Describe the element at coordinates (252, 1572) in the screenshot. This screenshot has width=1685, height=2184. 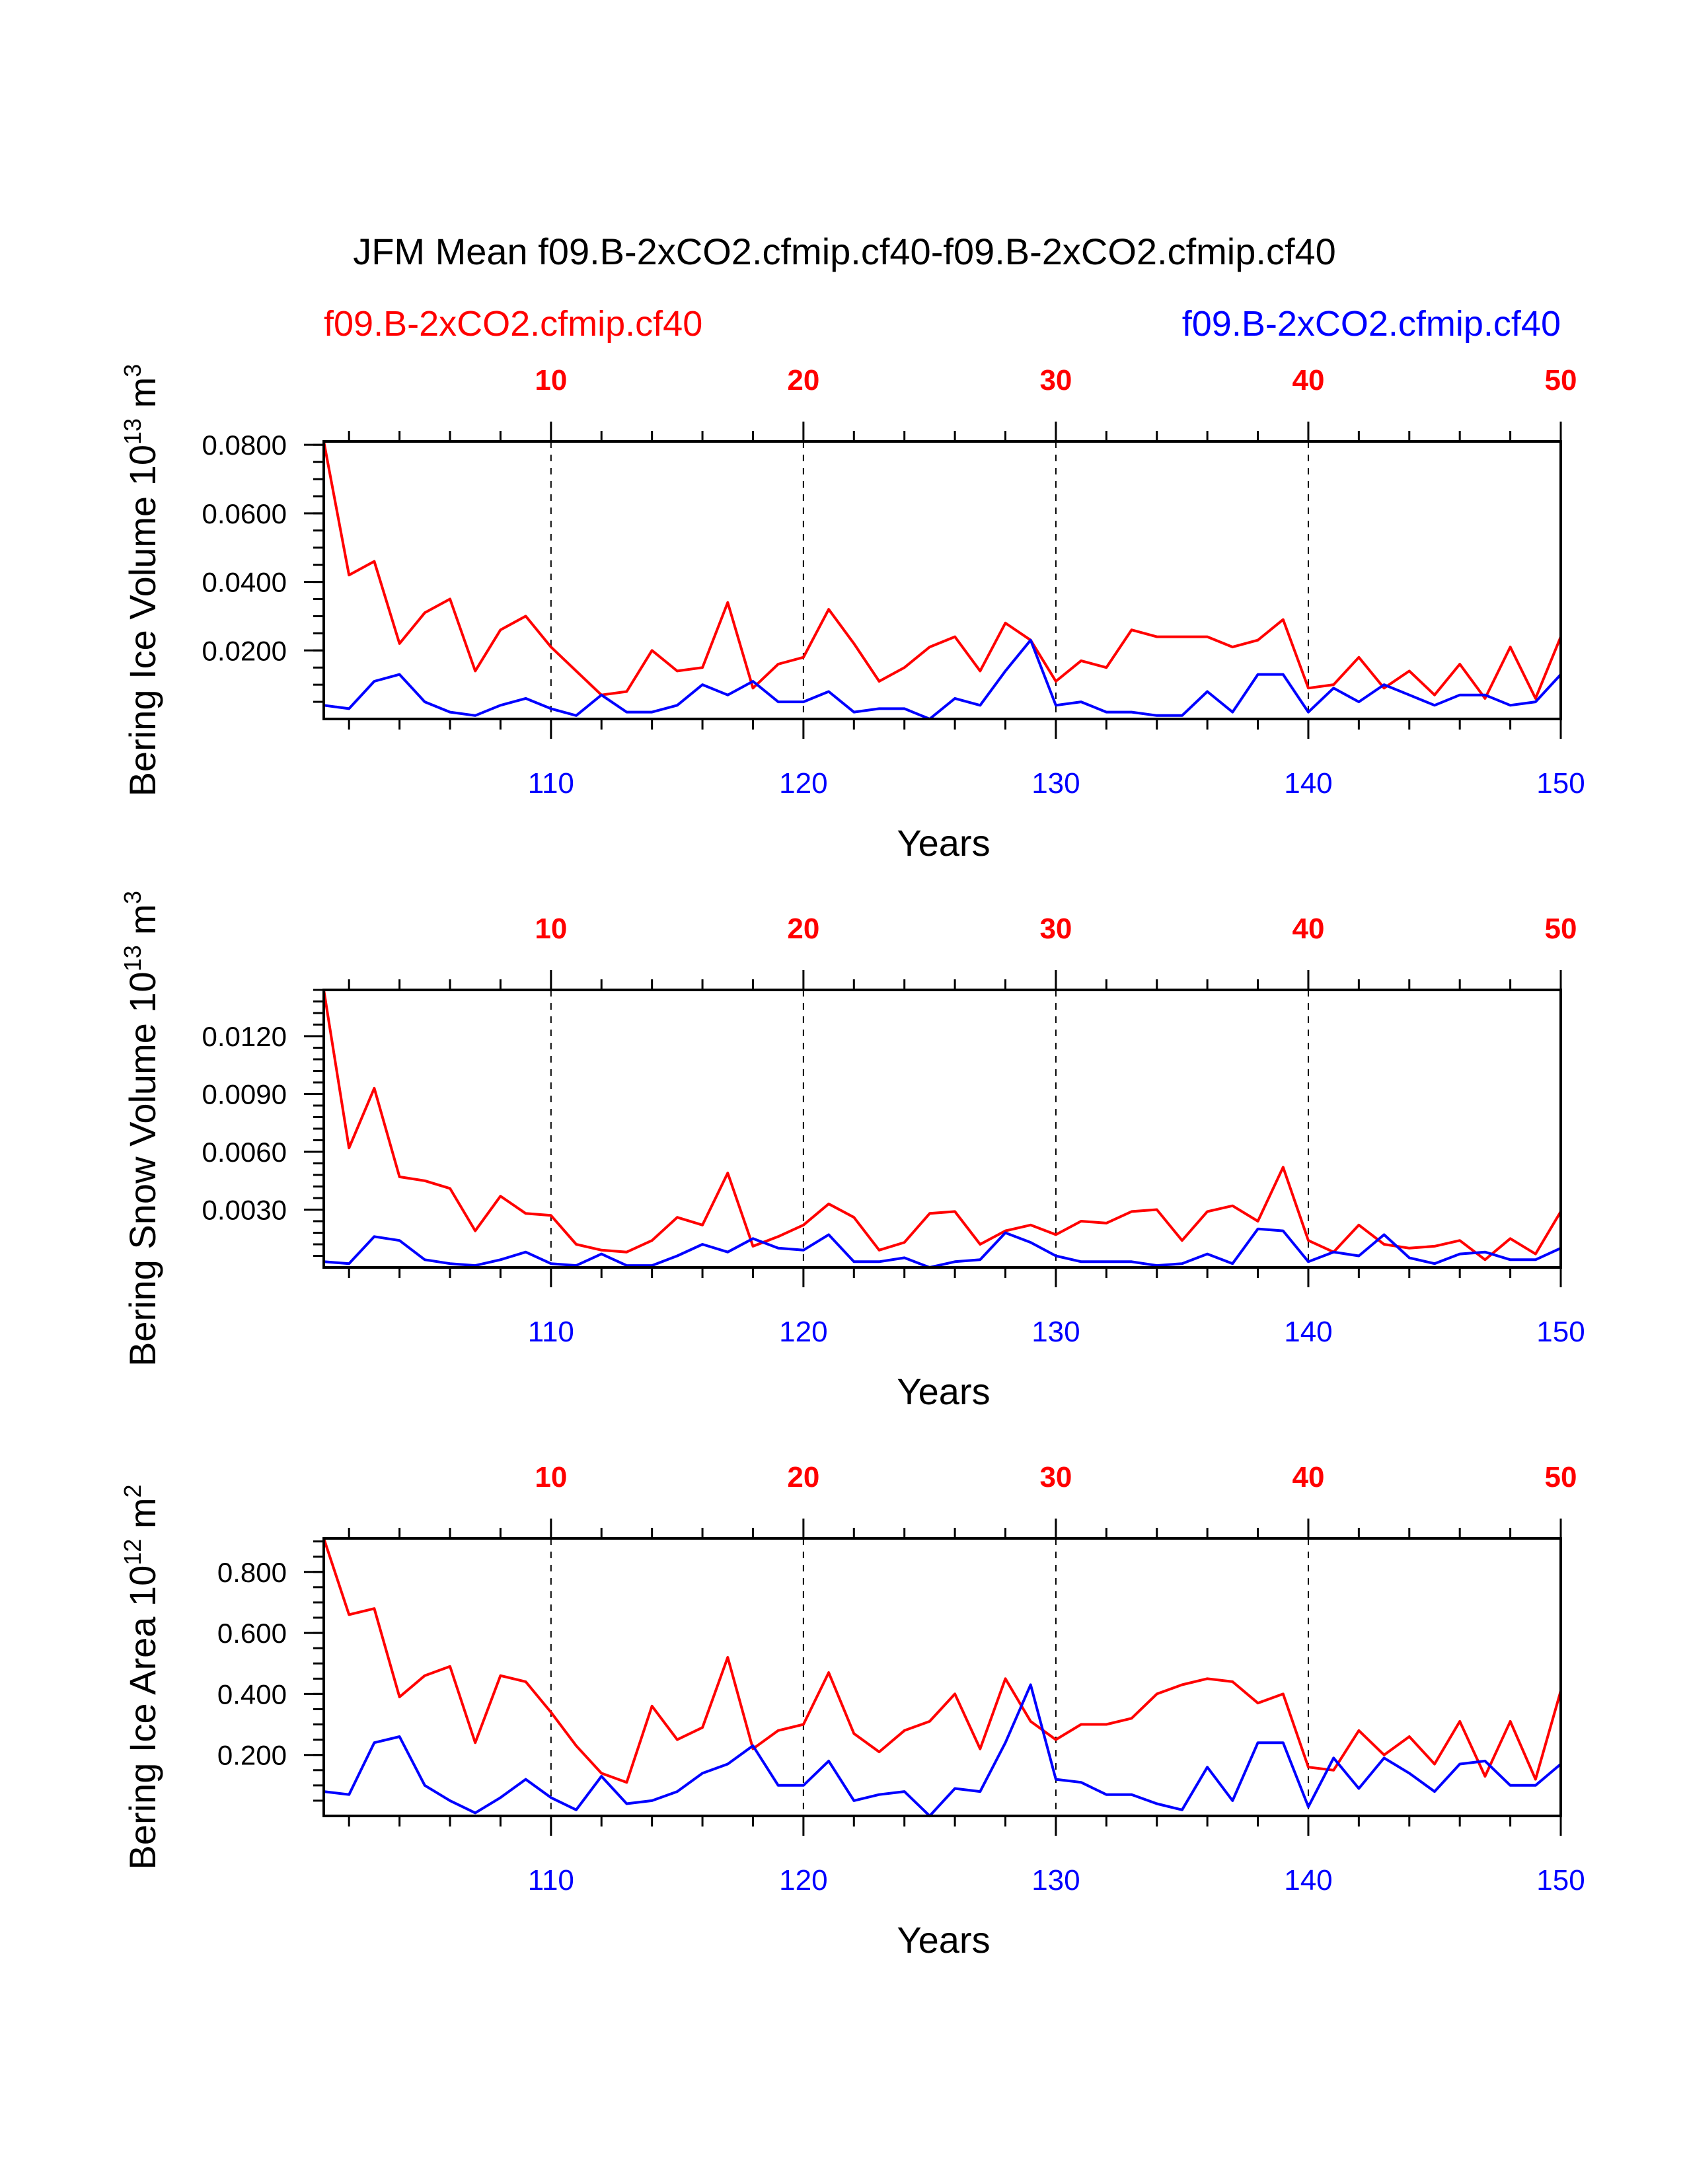
I see `ytick-label: 0.800` at that location.